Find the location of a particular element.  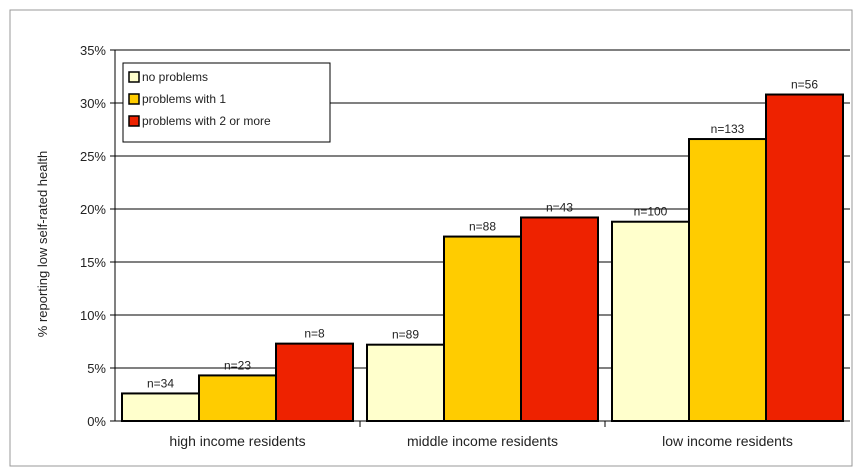

legend-label: problems with 2 or more is located at coordinates (206, 121).